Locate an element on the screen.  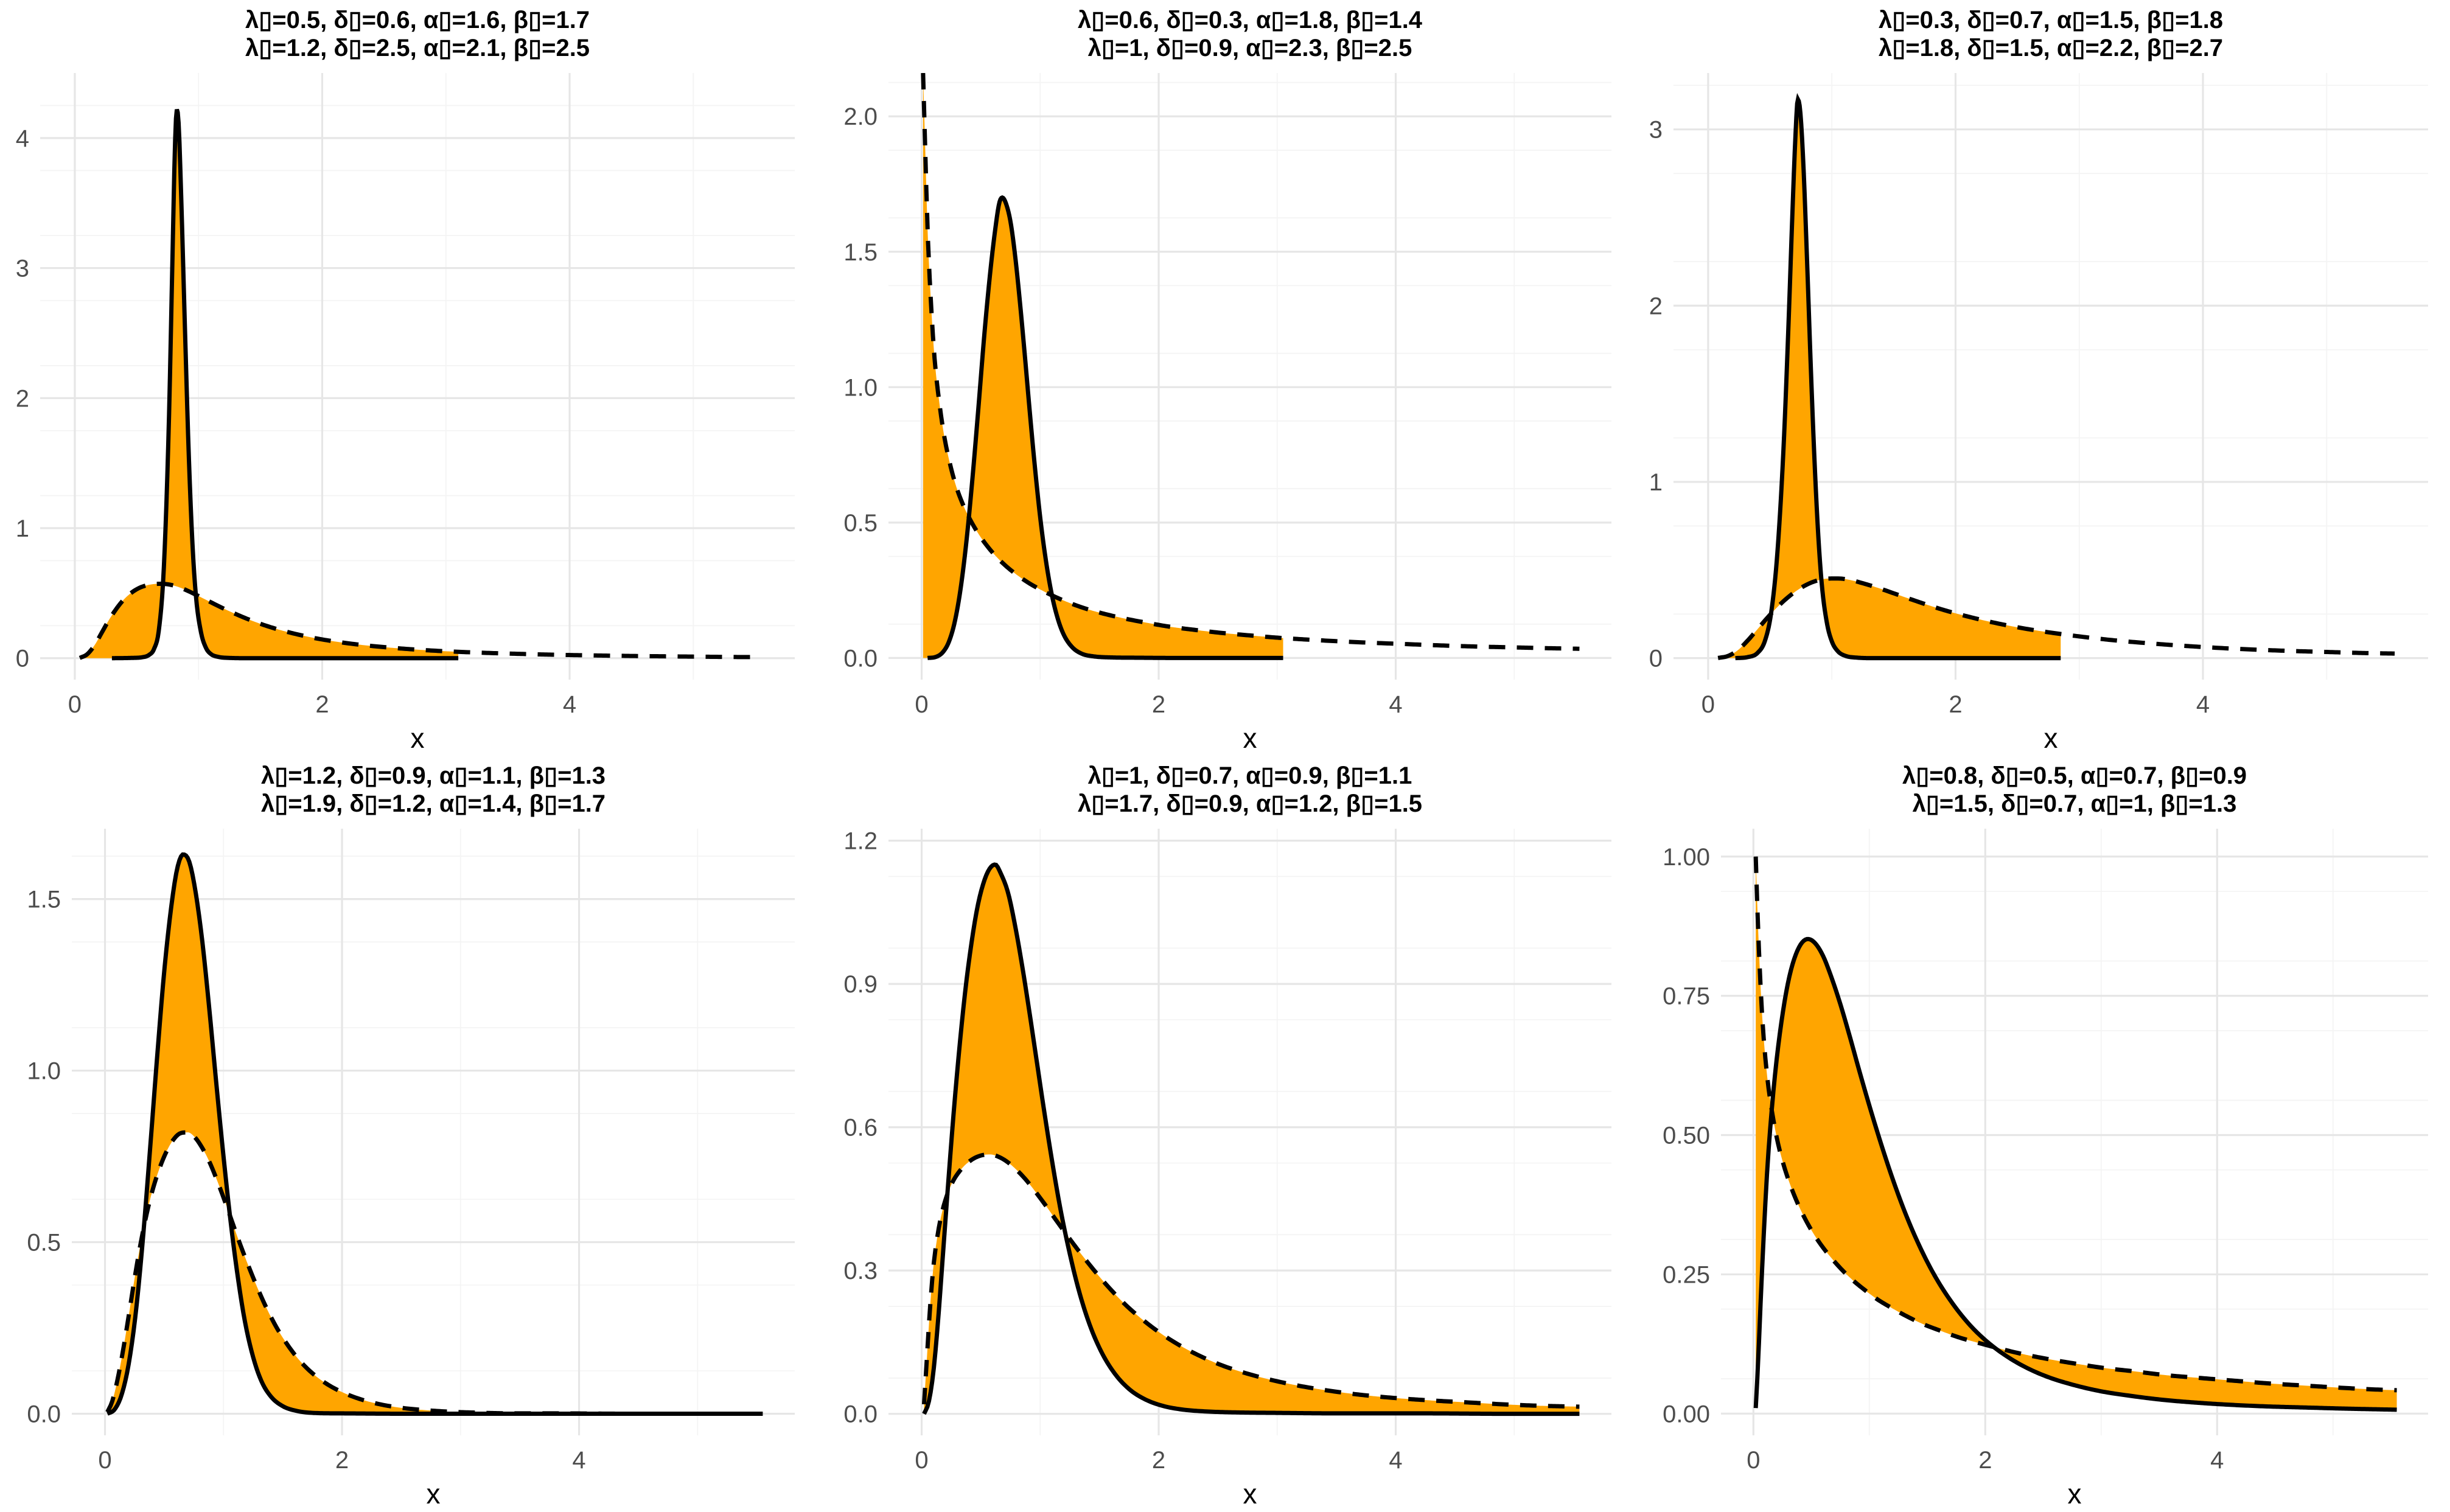
chart-area-2: 0 2 4 0.0 0.5 1.0 1.5 2.0 is located at coordinates (1227, 395).